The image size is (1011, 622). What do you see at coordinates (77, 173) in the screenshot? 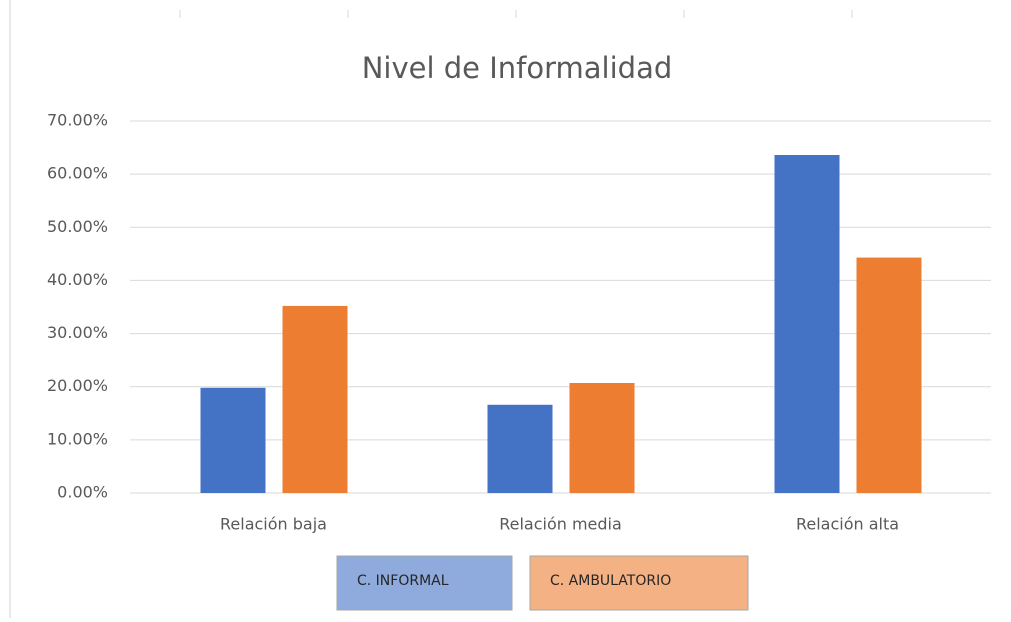
I see `y-tick-label: 60.00%` at bounding box center [77, 173].